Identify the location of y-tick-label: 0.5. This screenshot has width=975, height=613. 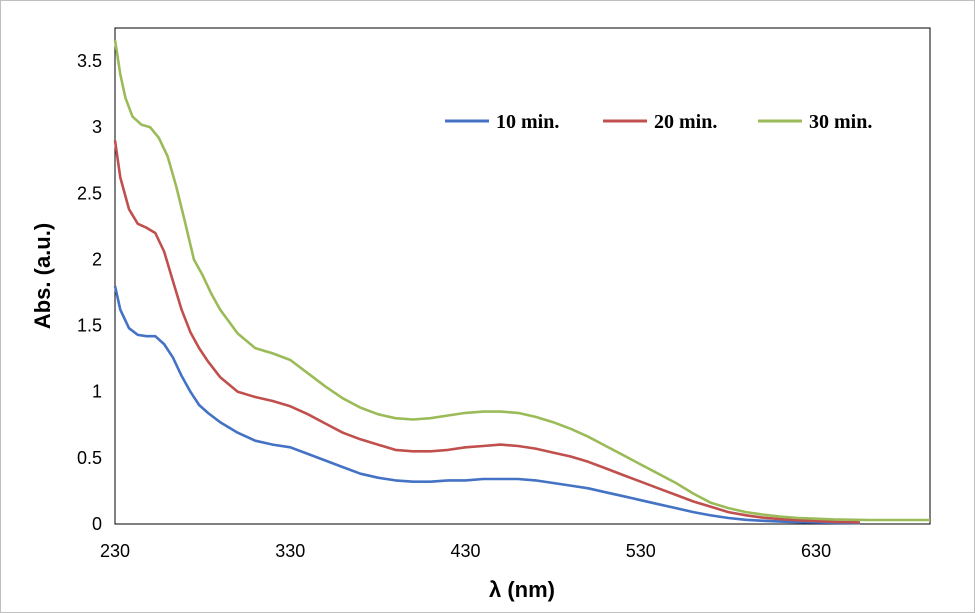
(89, 458).